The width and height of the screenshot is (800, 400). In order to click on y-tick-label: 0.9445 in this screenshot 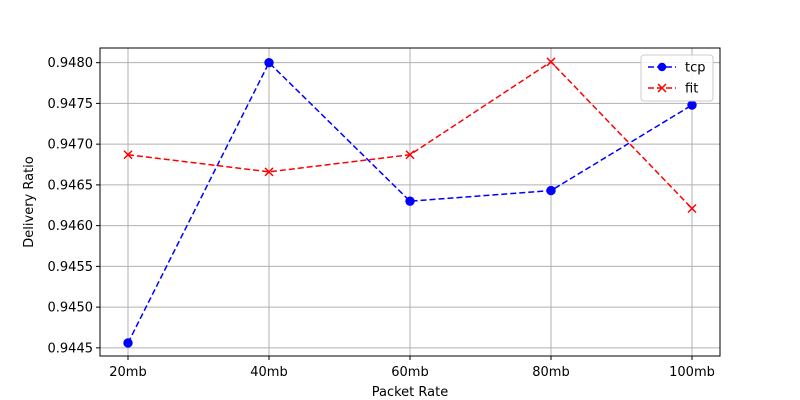, I will do `click(71, 348)`.